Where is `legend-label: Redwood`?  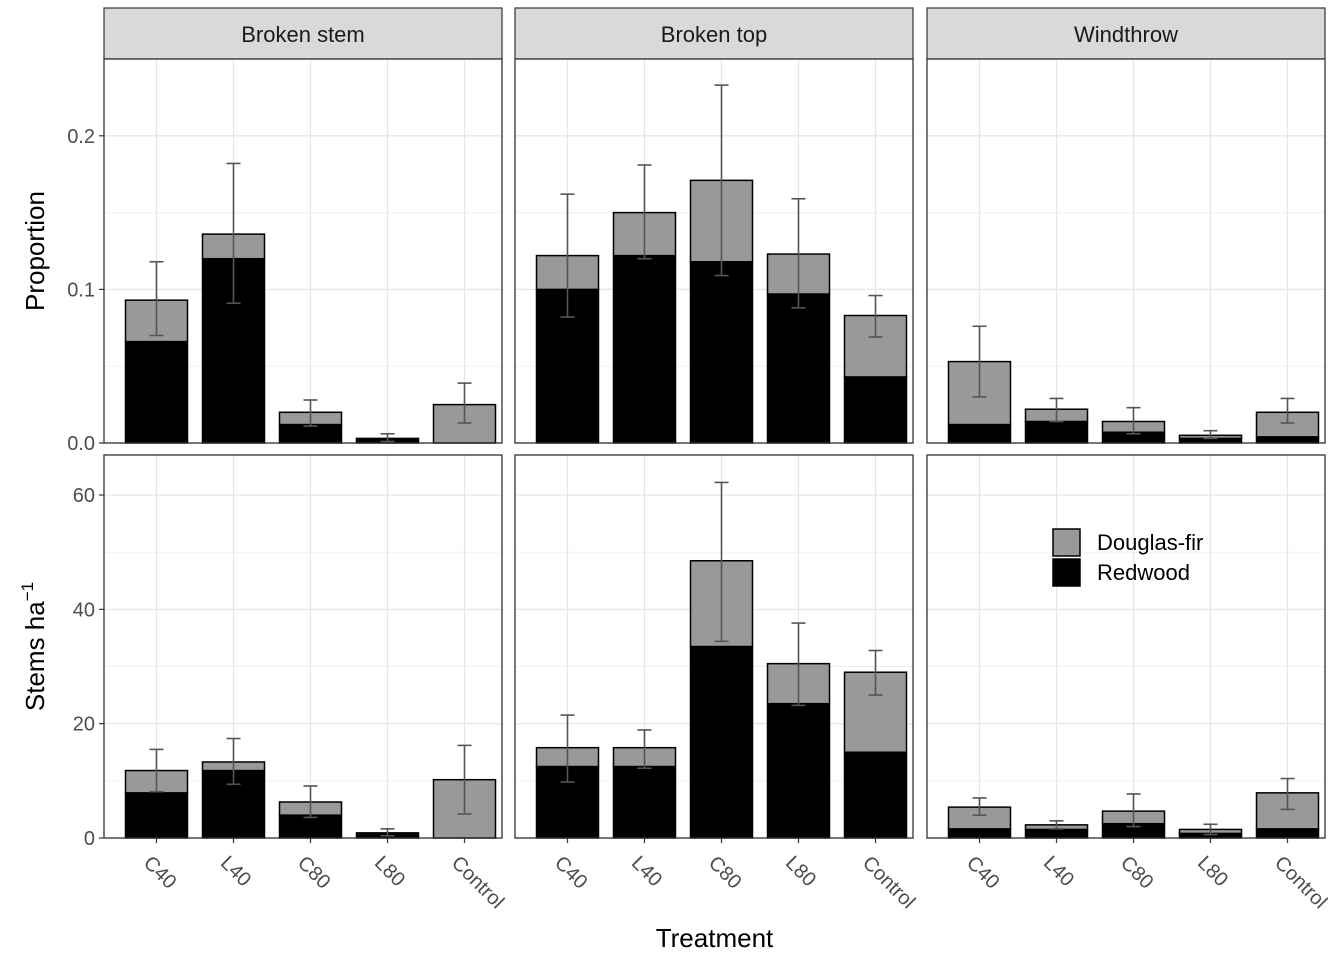
legend-label: Redwood is located at coordinates (1143, 572).